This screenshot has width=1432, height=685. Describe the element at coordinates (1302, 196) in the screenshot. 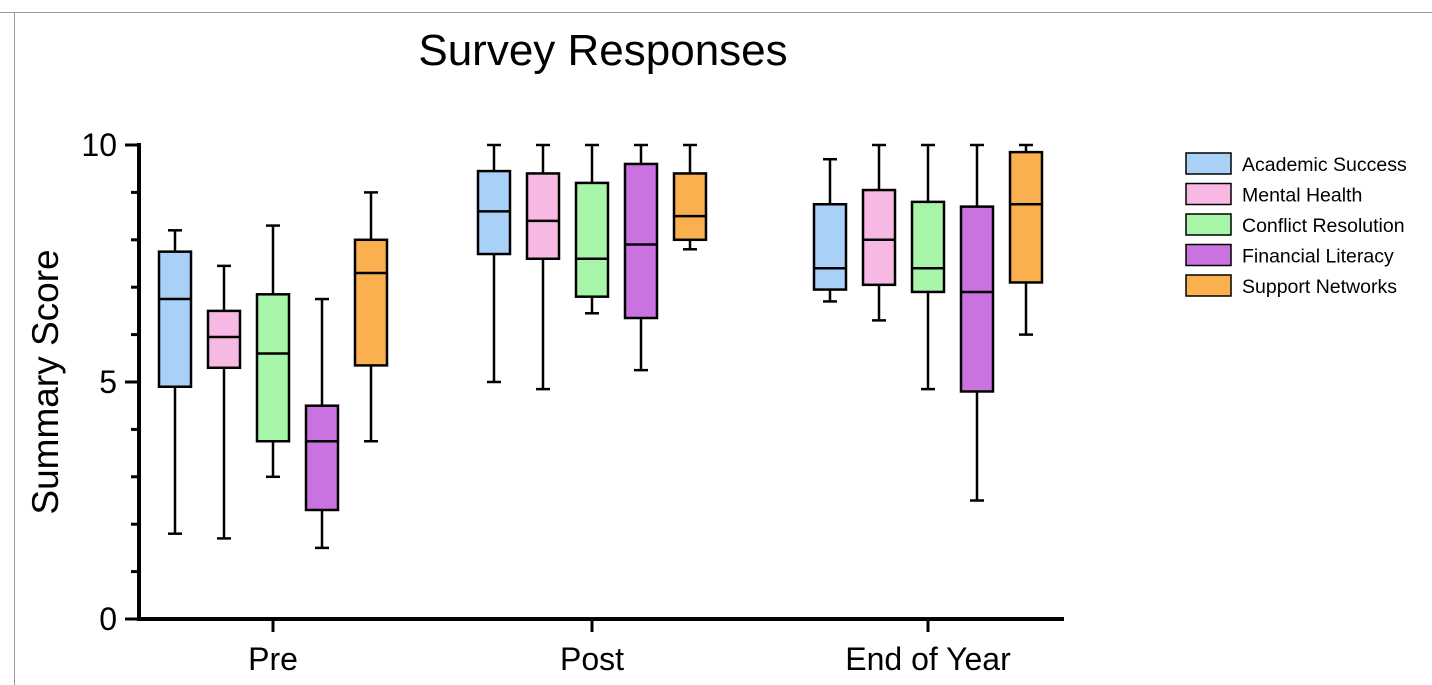

I see `legend-label: Mental Health` at that location.